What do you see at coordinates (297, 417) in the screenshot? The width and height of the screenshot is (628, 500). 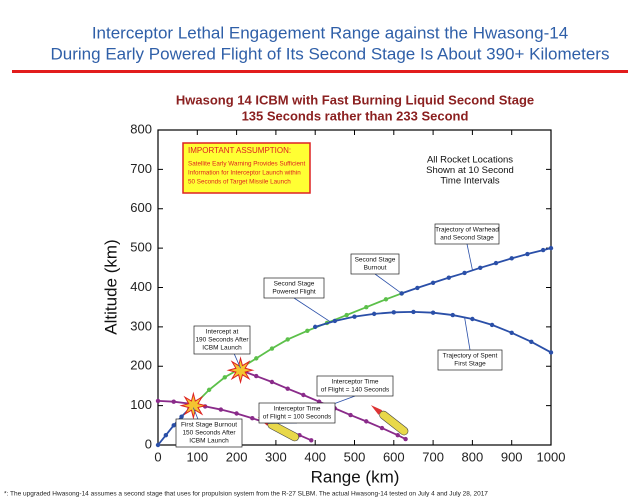 I see `annotation-text: of Flight = 100 Seconds` at bounding box center [297, 417].